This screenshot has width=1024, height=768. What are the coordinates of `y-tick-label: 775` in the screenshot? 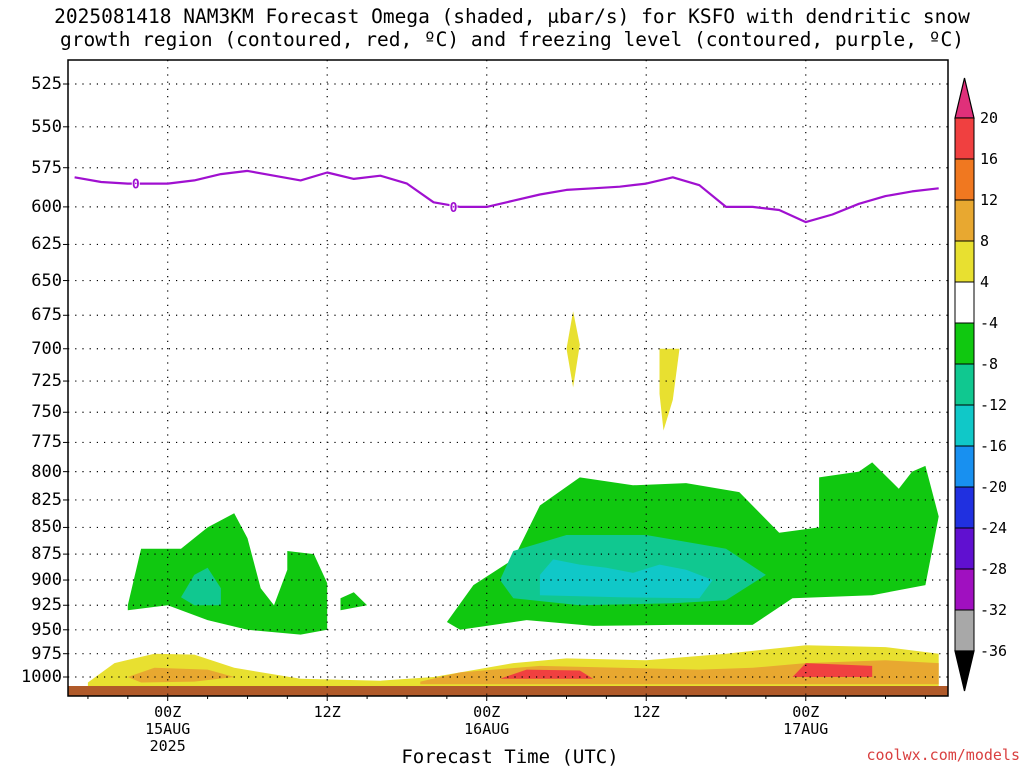 It's located at (46, 442).